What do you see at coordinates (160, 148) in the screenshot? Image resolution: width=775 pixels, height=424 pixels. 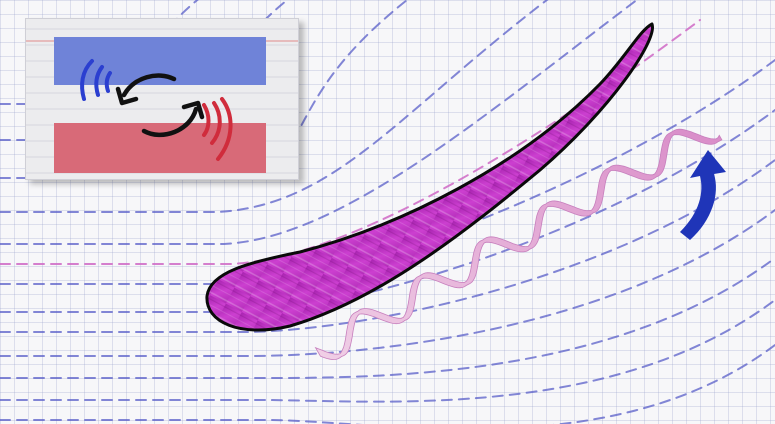 I see `inset-red-band` at bounding box center [160, 148].